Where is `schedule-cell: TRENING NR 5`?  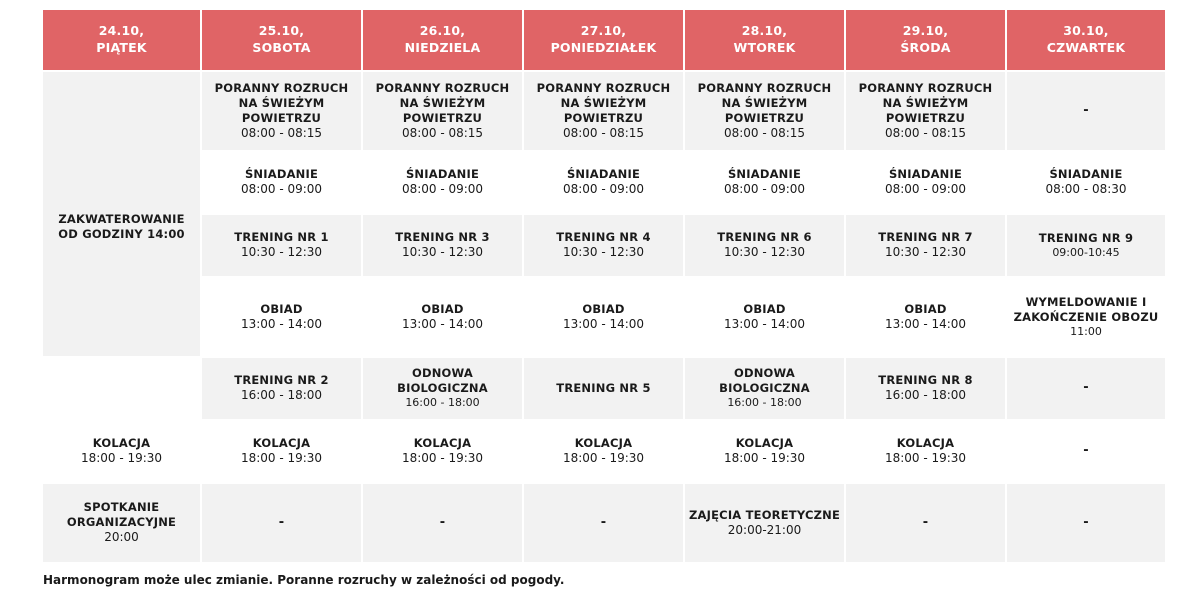 schedule-cell: TRENING NR 5 is located at coordinates (603, 388).